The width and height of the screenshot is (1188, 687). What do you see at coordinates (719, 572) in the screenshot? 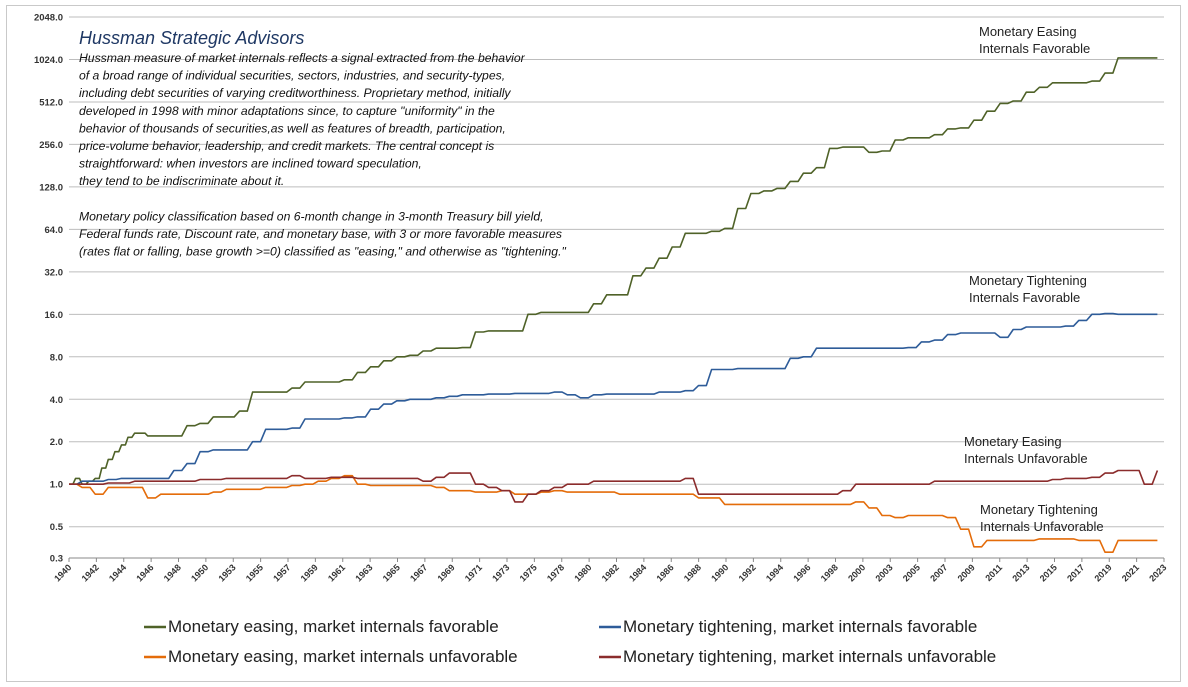
I see `x-tick-label: 1990` at bounding box center [719, 572].